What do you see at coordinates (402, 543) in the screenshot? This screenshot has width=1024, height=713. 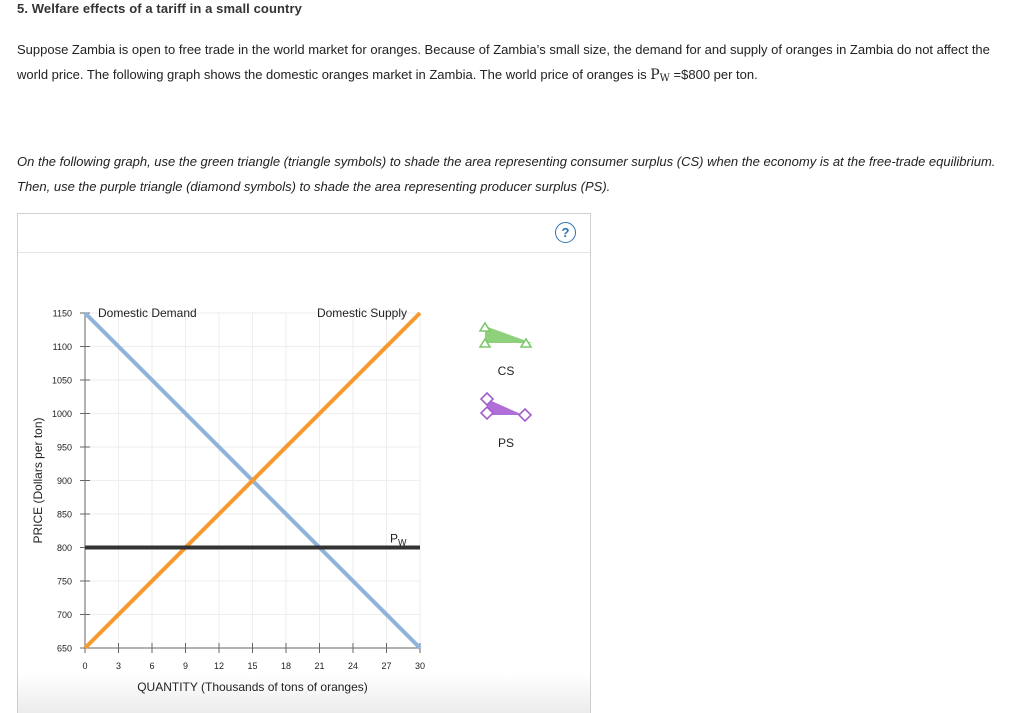 I see `world-price-label-sub: W` at bounding box center [402, 543].